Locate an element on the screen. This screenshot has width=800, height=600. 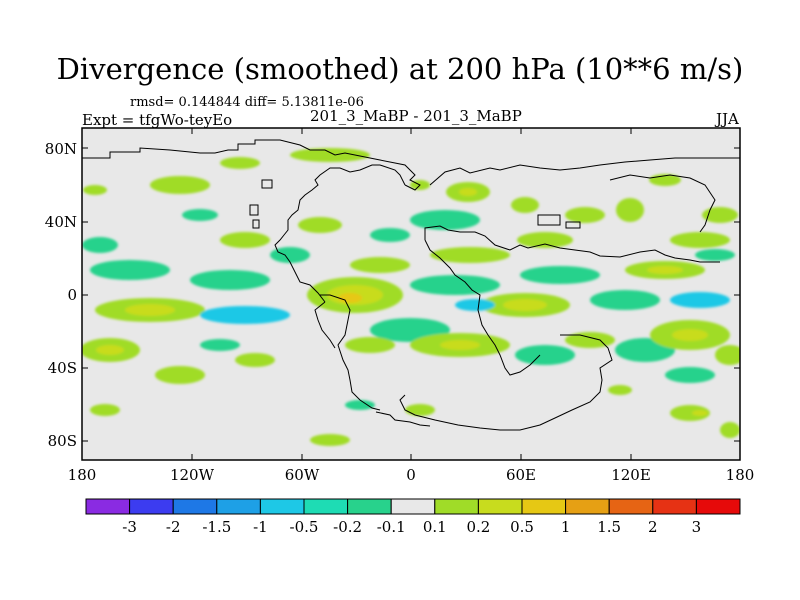
colorbar-label: 0.2 is located at coordinates (478, 527).